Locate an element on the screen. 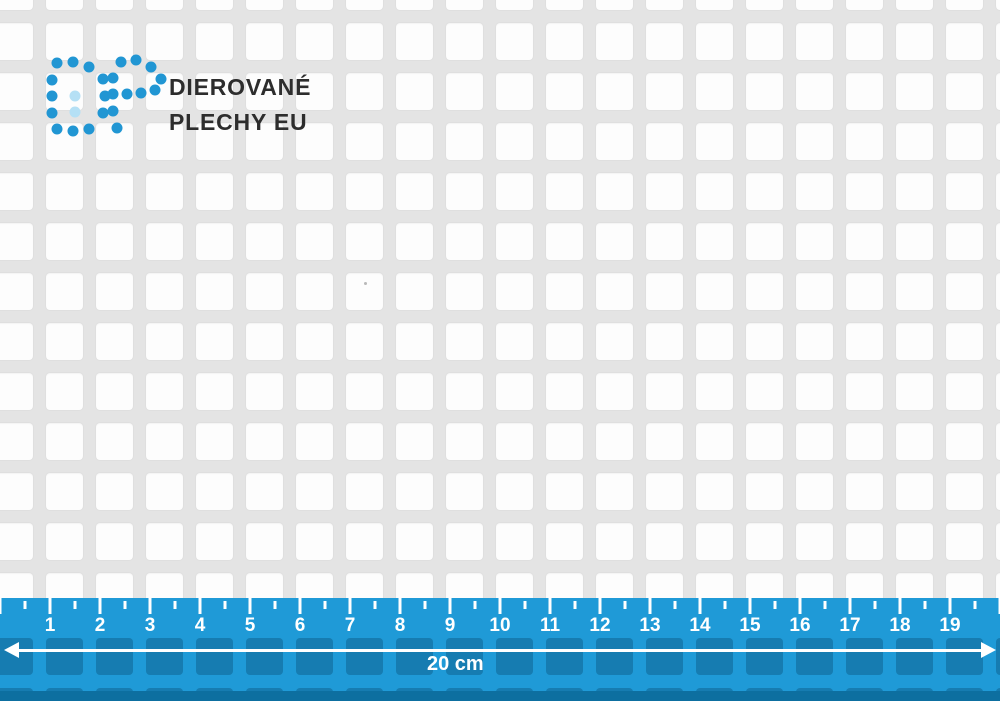 The height and width of the screenshot is (701, 1000). ruler-bottom-strip is located at coordinates (500, 696).